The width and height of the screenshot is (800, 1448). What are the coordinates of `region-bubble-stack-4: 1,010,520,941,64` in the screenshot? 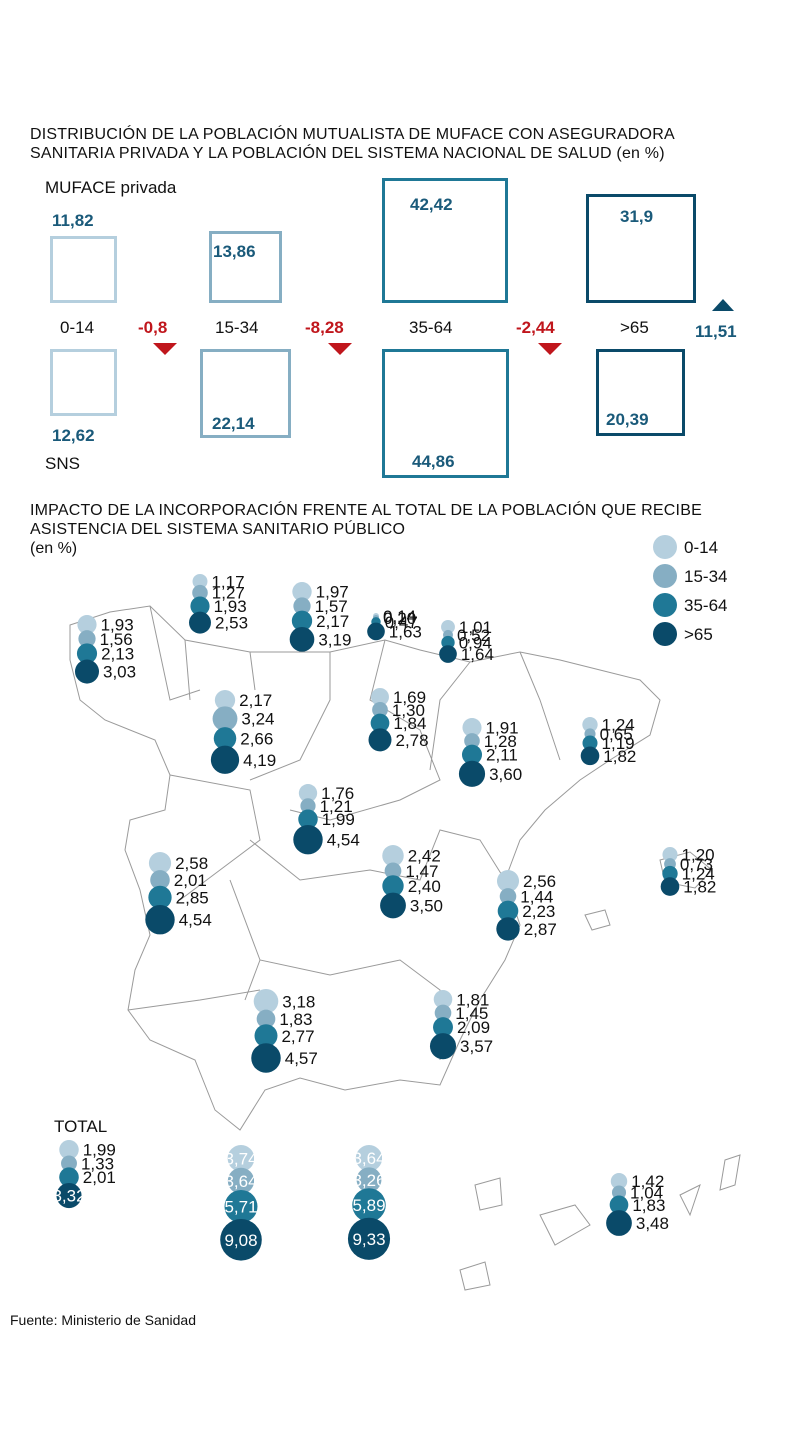 It's located at (466, 641).